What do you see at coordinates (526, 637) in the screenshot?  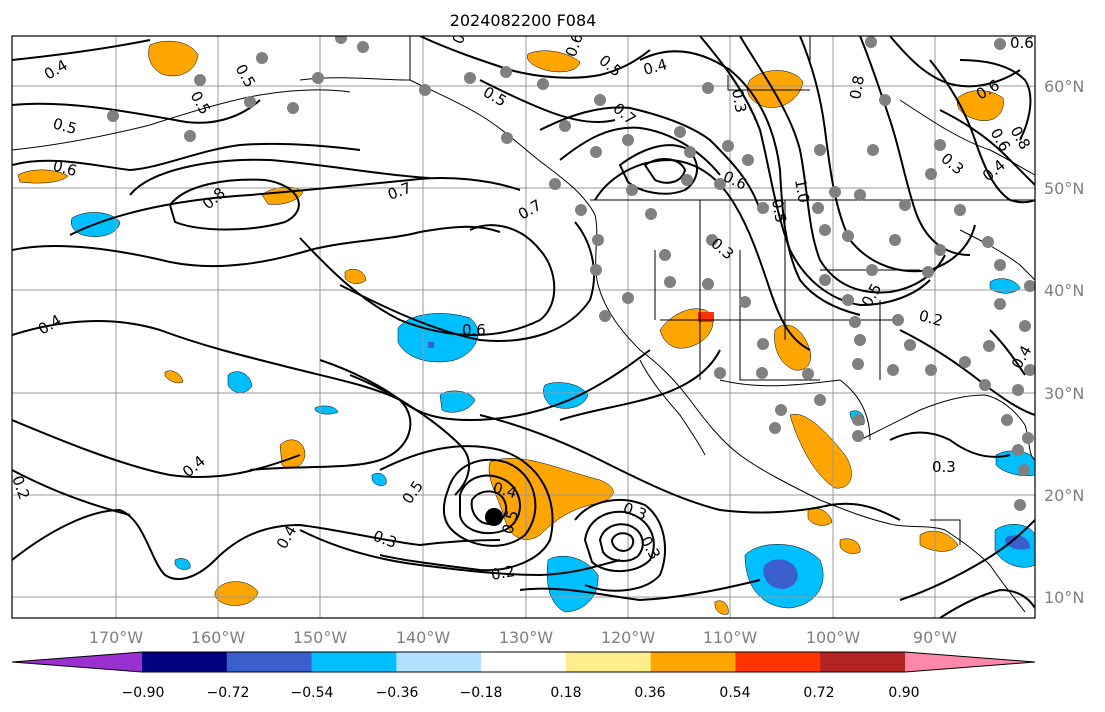 I see `lon-tick-label: 130°W` at bounding box center [526, 637].